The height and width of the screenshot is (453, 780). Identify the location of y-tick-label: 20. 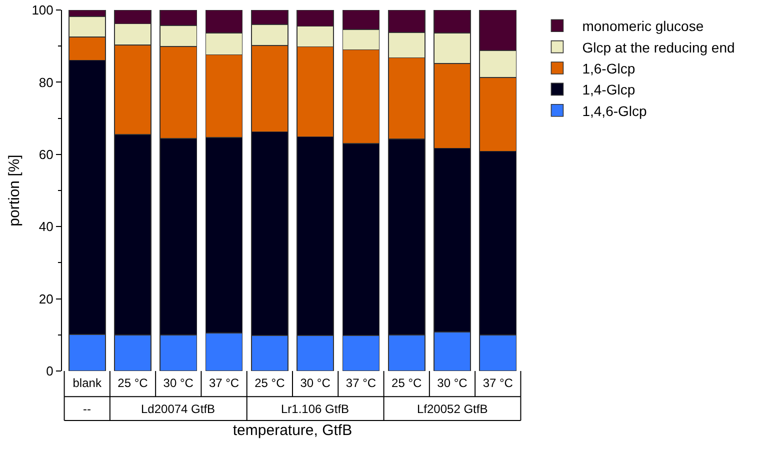
(46, 298).